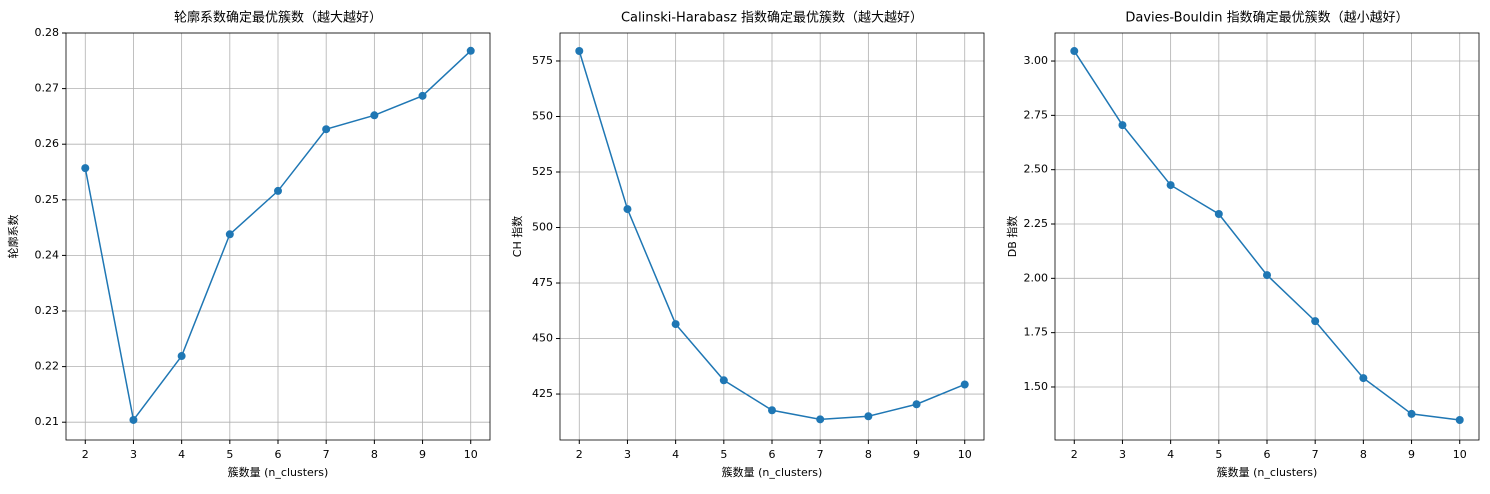 This screenshot has width=1490, height=494. Describe the element at coordinates (517, 236) in the screenshot. I see `y-axis-label: CH 指数` at that location.